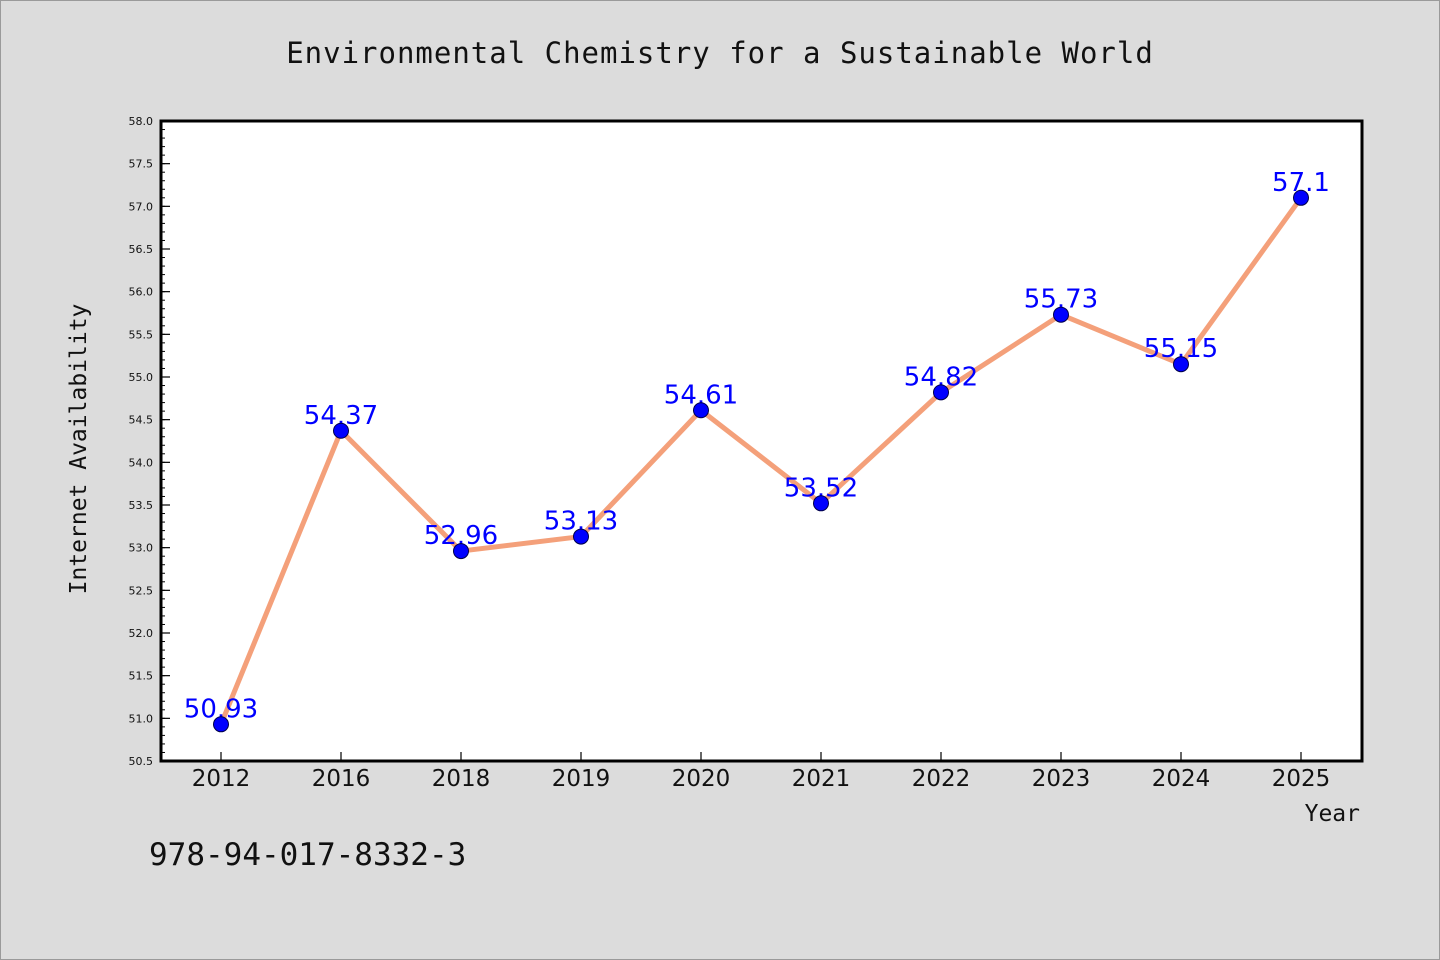  What do you see at coordinates (461, 779) in the screenshot?
I see `x-tick-label: 2018` at bounding box center [461, 779].